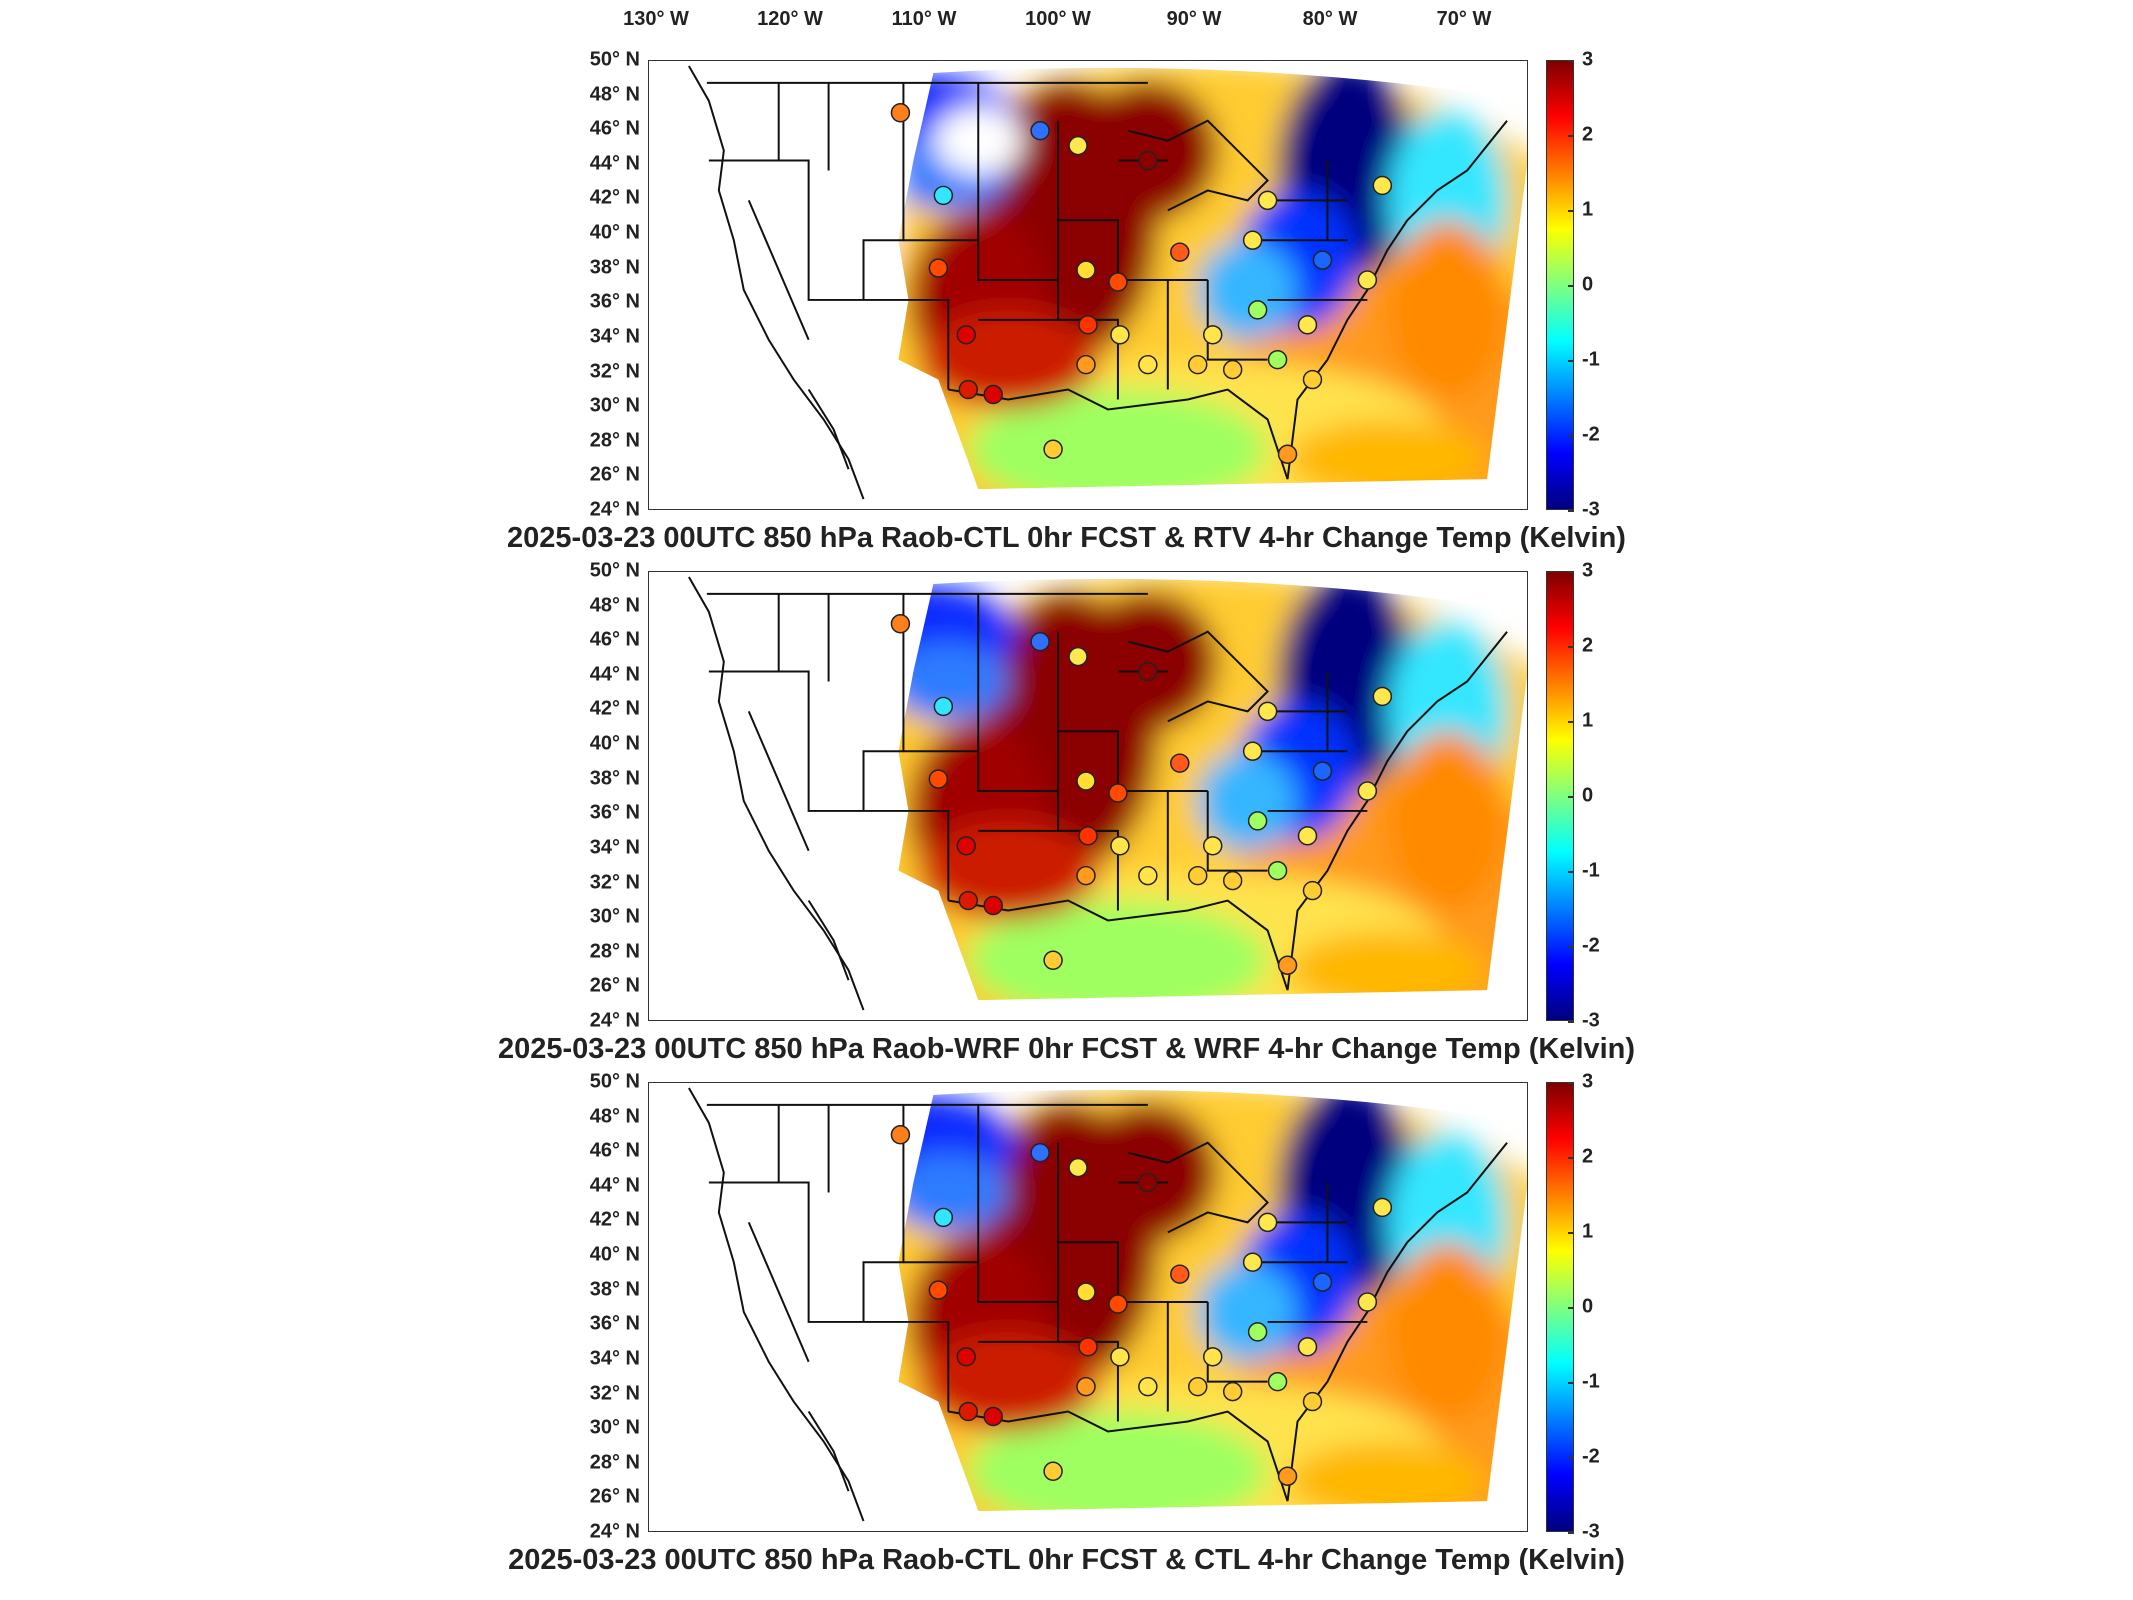 The width and height of the screenshot is (2133, 1600). I want to click on longitude-label: 100° W, so click(1058, 19).